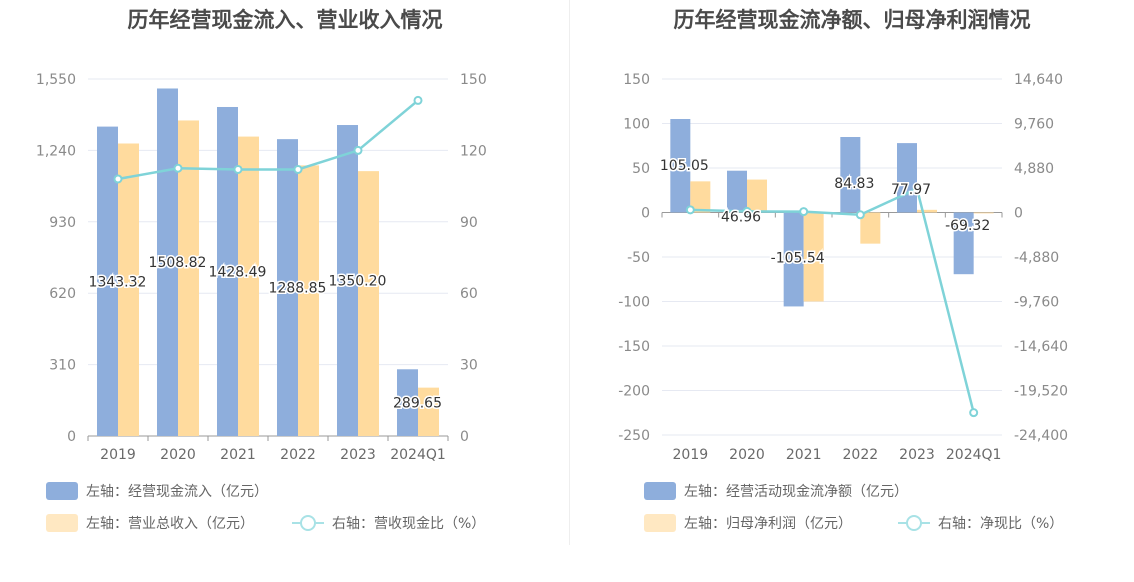 The height and width of the screenshot is (582, 1134). I want to click on y-left-tick-label: 1,240, so click(56, 151).